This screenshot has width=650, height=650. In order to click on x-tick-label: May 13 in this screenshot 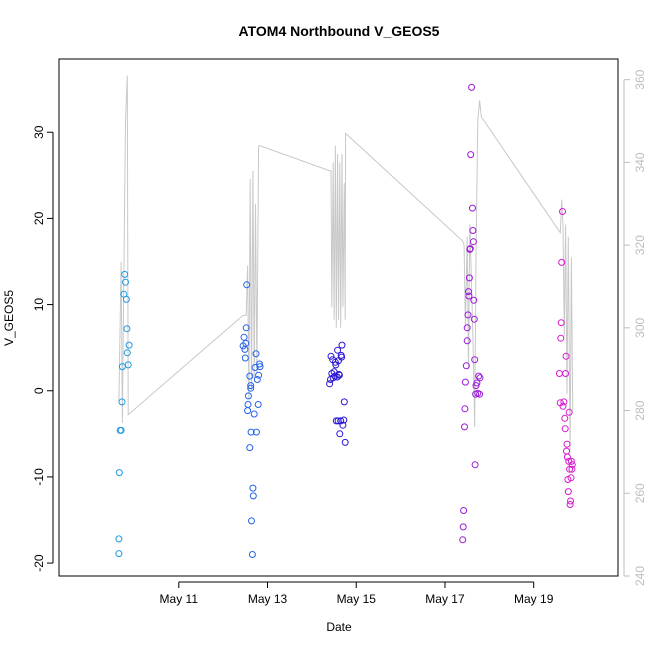, I will do `click(268, 599)`.